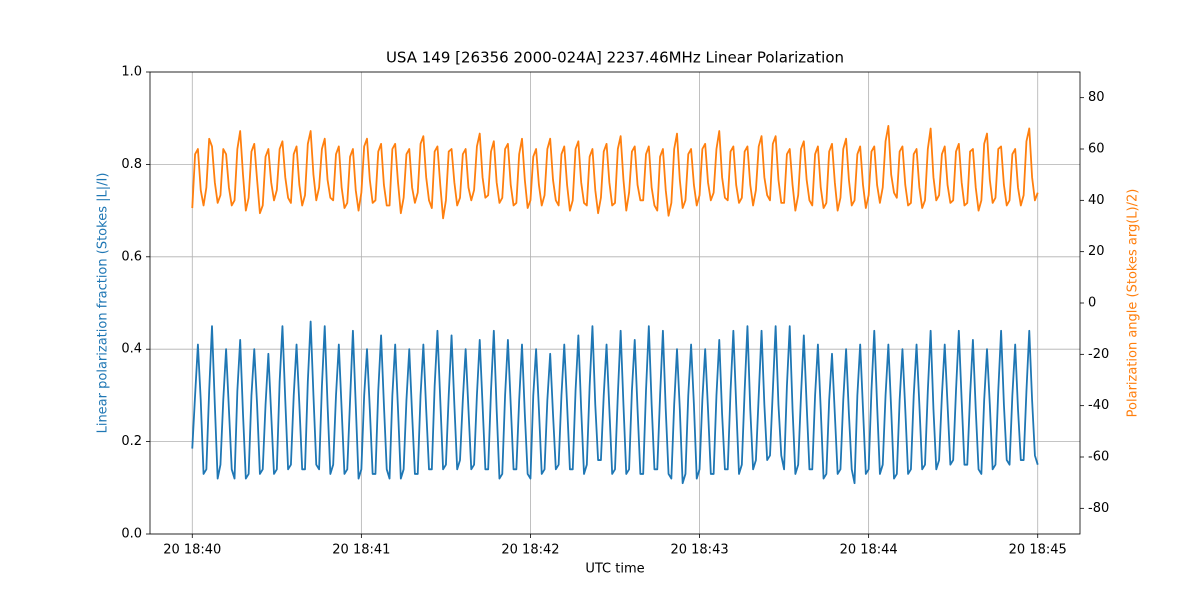 The width and height of the screenshot is (1200, 600). What do you see at coordinates (1098, 457) in the screenshot?
I see `y2-tick-label: -60` at bounding box center [1098, 457].